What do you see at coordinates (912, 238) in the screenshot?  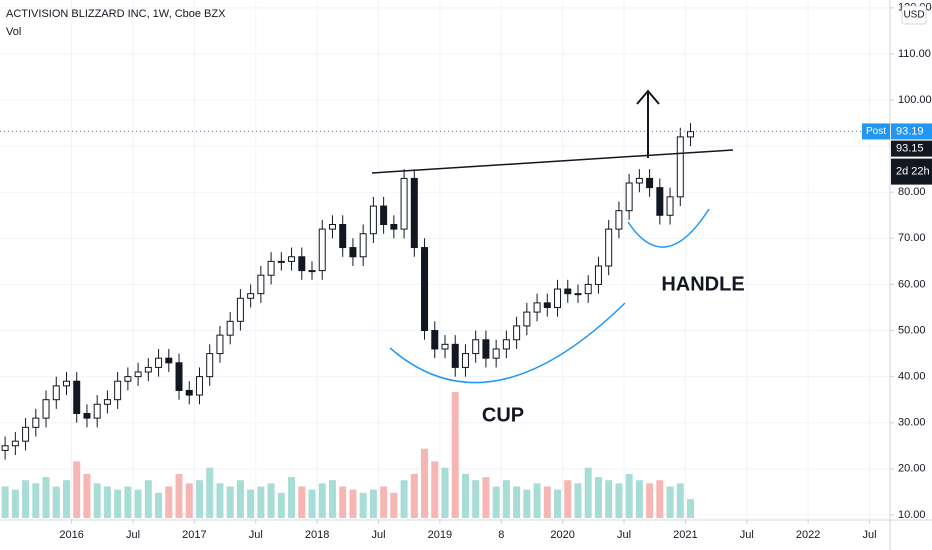 I see `y-tick-label: 70.00` at bounding box center [912, 238].